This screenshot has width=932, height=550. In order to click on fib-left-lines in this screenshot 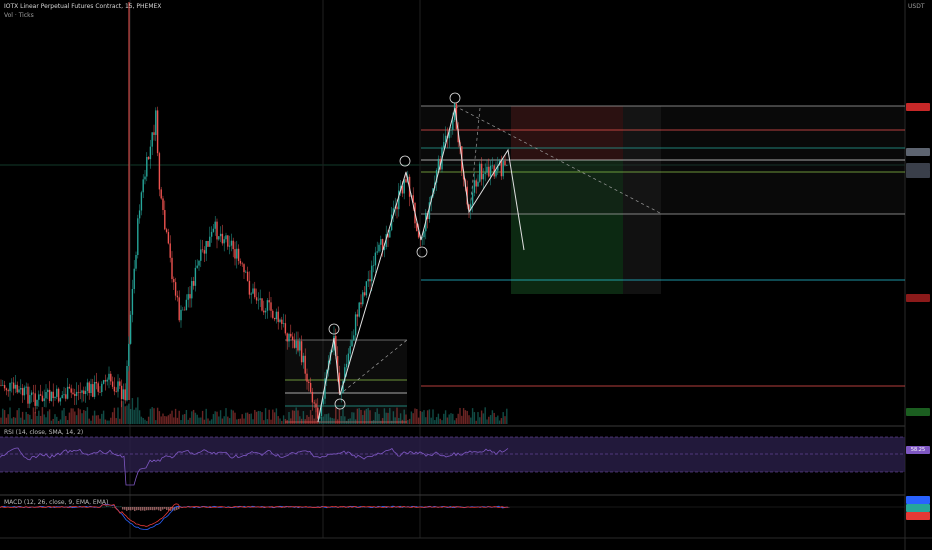, I will do `click(346, 381)`.